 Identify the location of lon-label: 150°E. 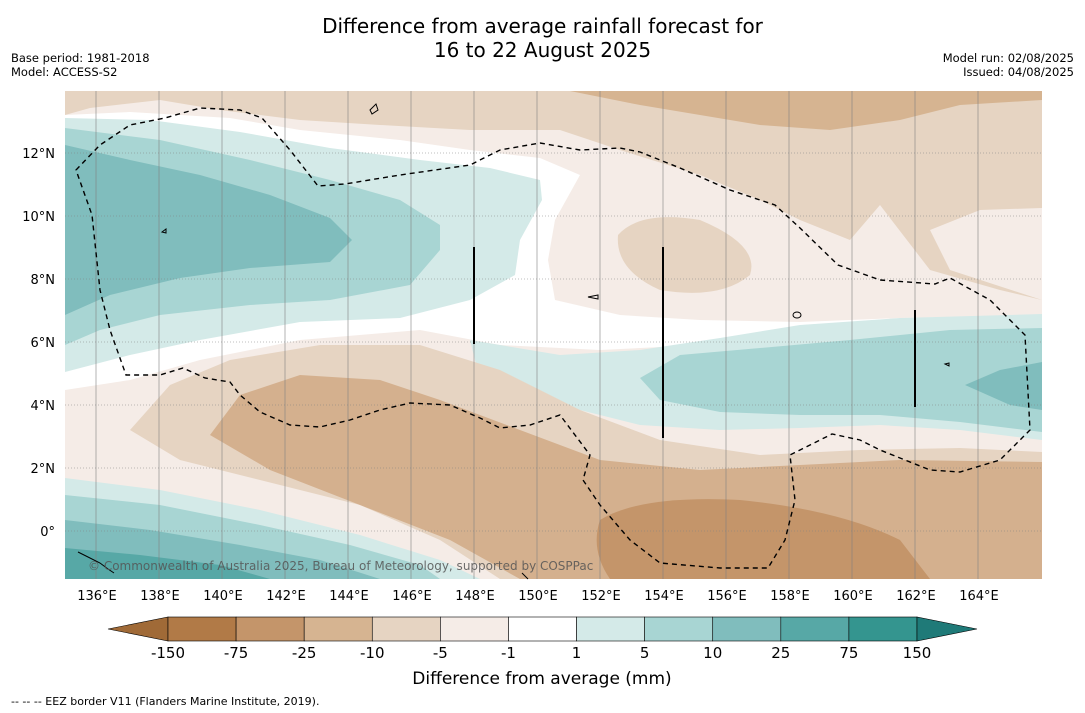
(538, 596).